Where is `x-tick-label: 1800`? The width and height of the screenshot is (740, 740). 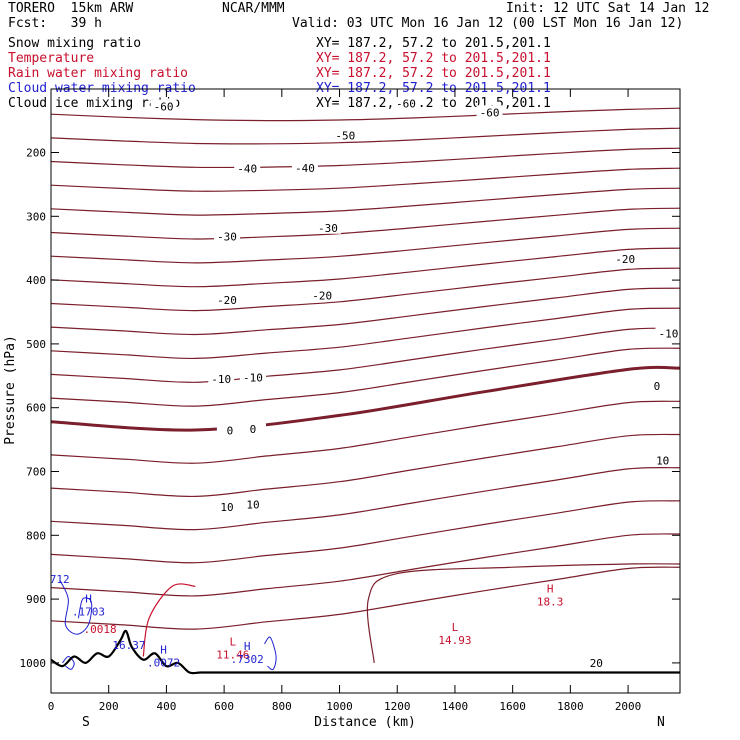 x-tick-label: 1800 is located at coordinates (570, 706).